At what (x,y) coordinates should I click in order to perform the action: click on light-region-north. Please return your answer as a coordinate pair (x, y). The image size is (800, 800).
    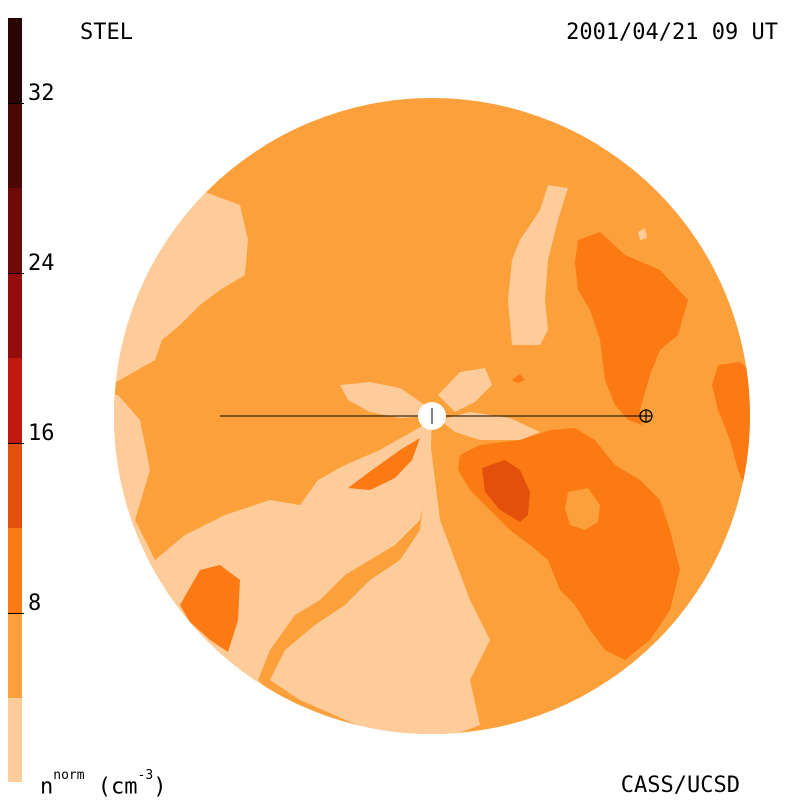
    Looking at the image, I should click on (538, 265).